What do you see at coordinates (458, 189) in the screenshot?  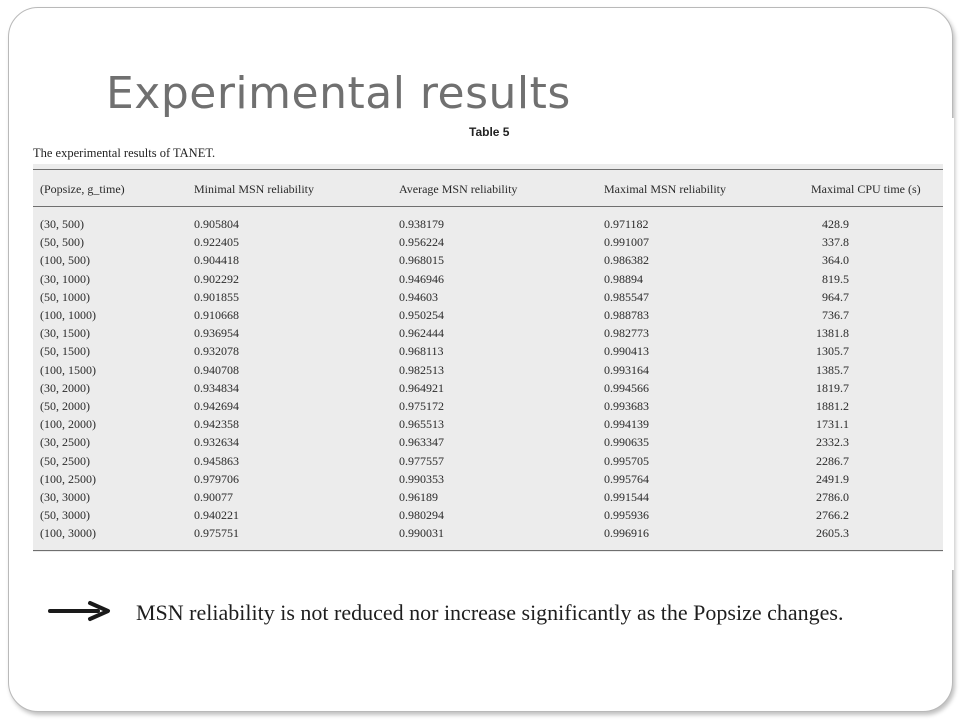 I see `column-header-avg-reliability: Average MSN reliability` at bounding box center [458, 189].